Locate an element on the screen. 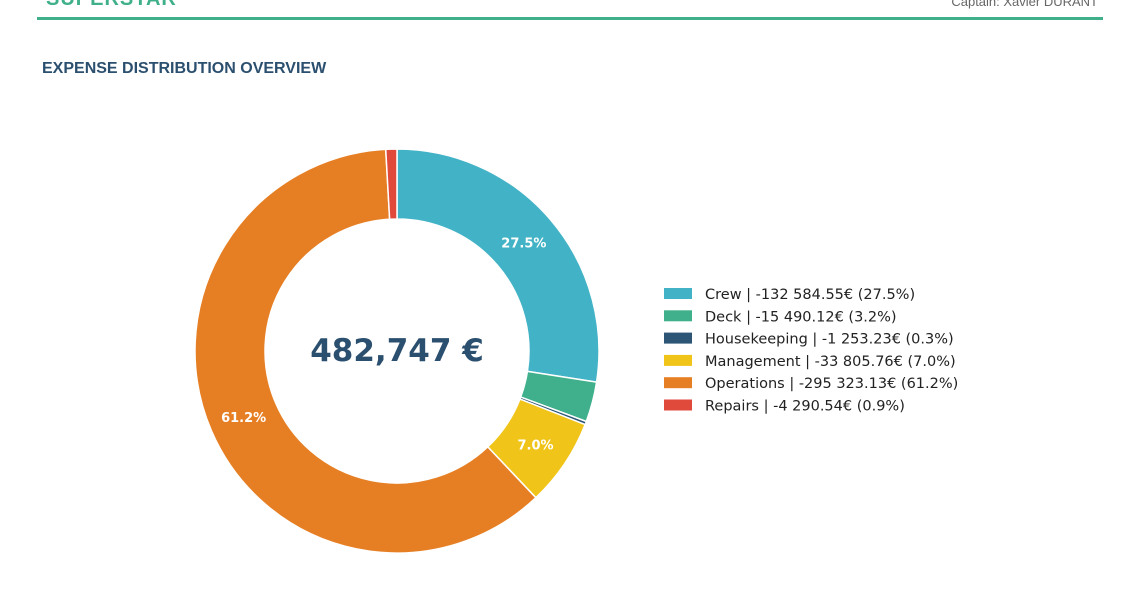 The width and height of the screenshot is (1140, 600). legend-label-operations: Operations | -295 323.13€ (61.2%) is located at coordinates (831, 384).